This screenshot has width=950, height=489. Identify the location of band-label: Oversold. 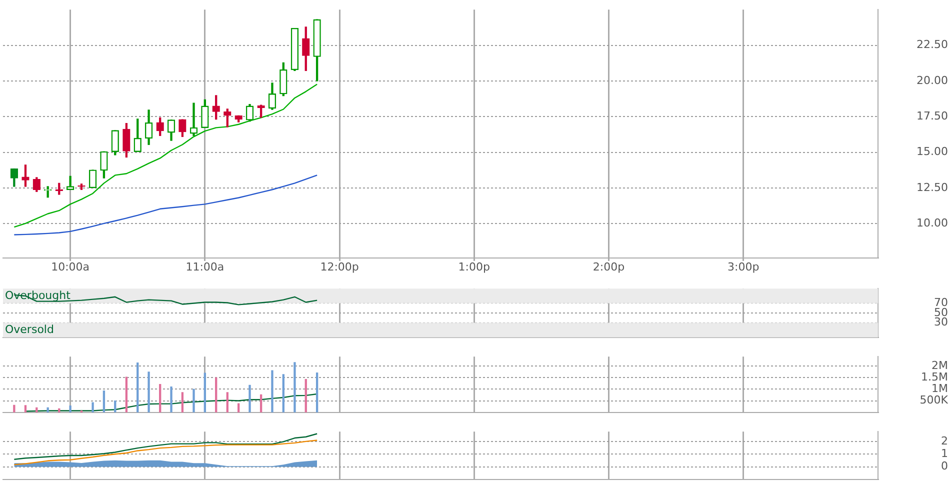
(29, 329).